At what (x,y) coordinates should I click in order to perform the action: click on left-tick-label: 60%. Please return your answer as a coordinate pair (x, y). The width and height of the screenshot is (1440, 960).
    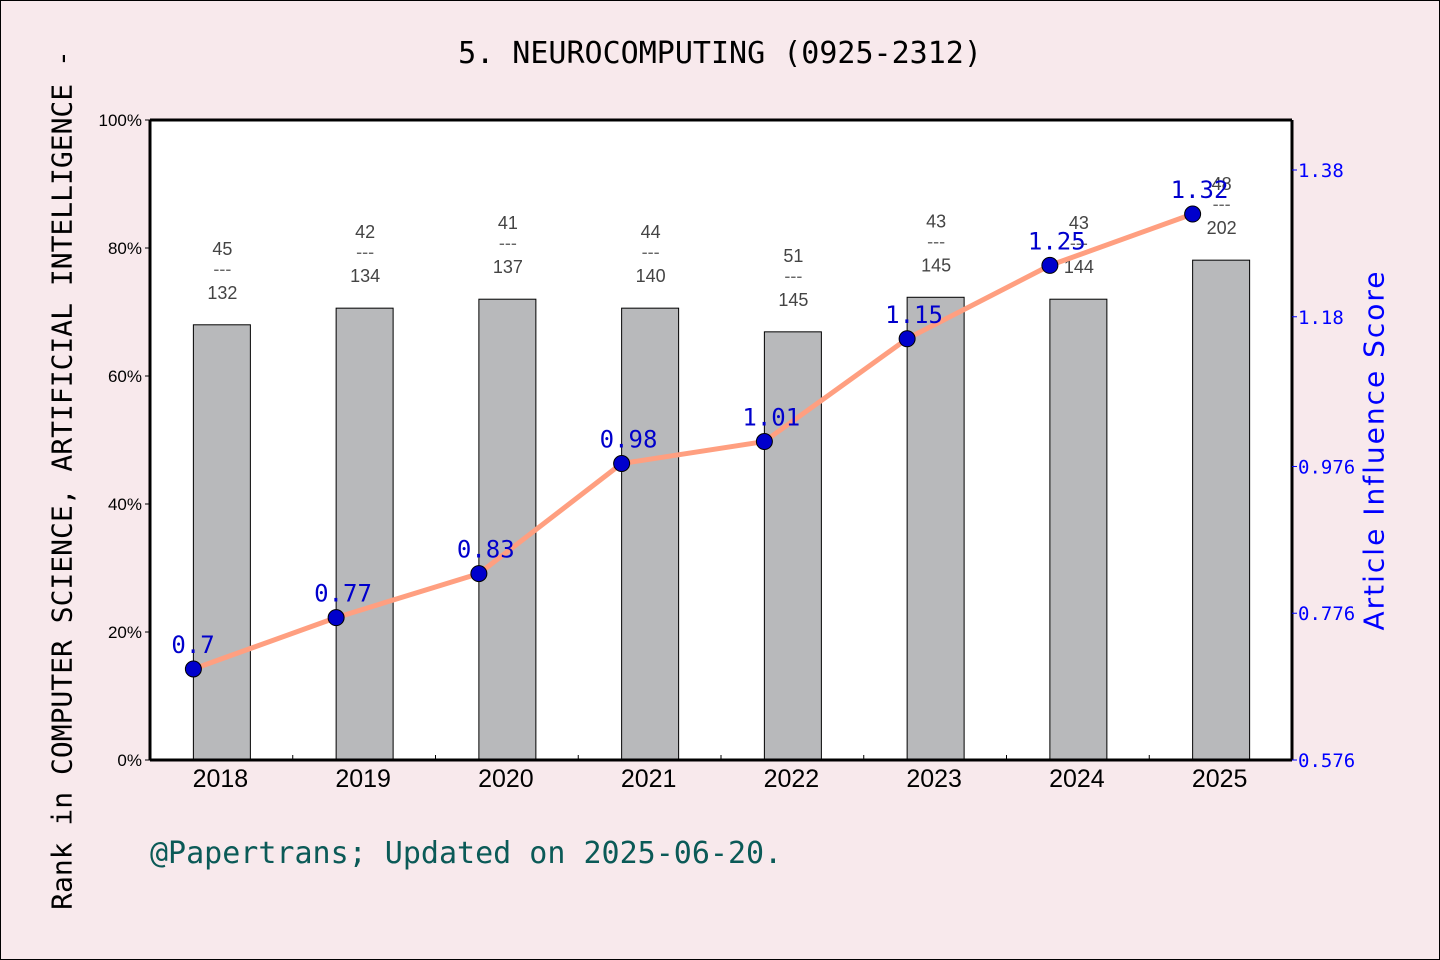
    Looking at the image, I should click on (125, 376).